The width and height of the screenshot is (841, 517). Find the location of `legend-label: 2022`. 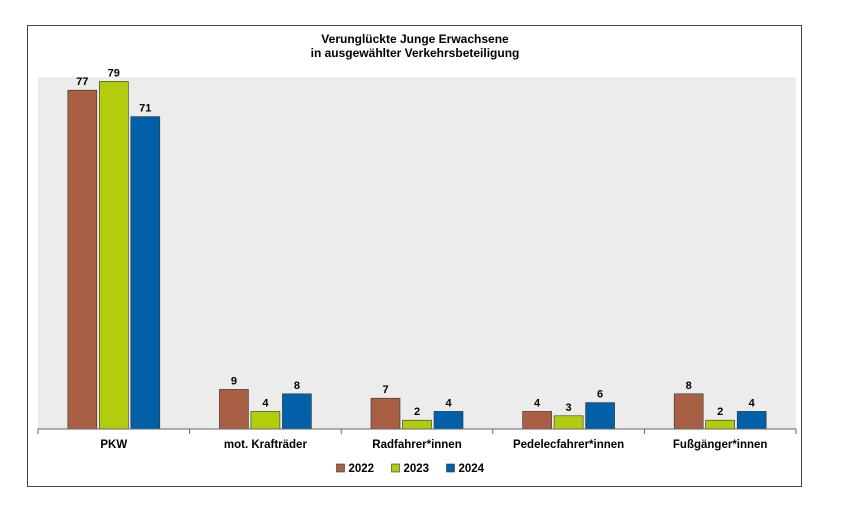

legend-label: 2022 is located at coordinates (362, 469).